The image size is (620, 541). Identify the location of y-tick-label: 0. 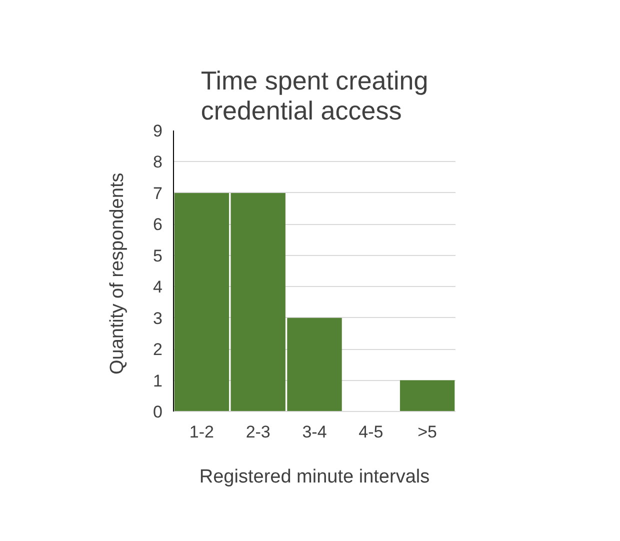
(158, 412).